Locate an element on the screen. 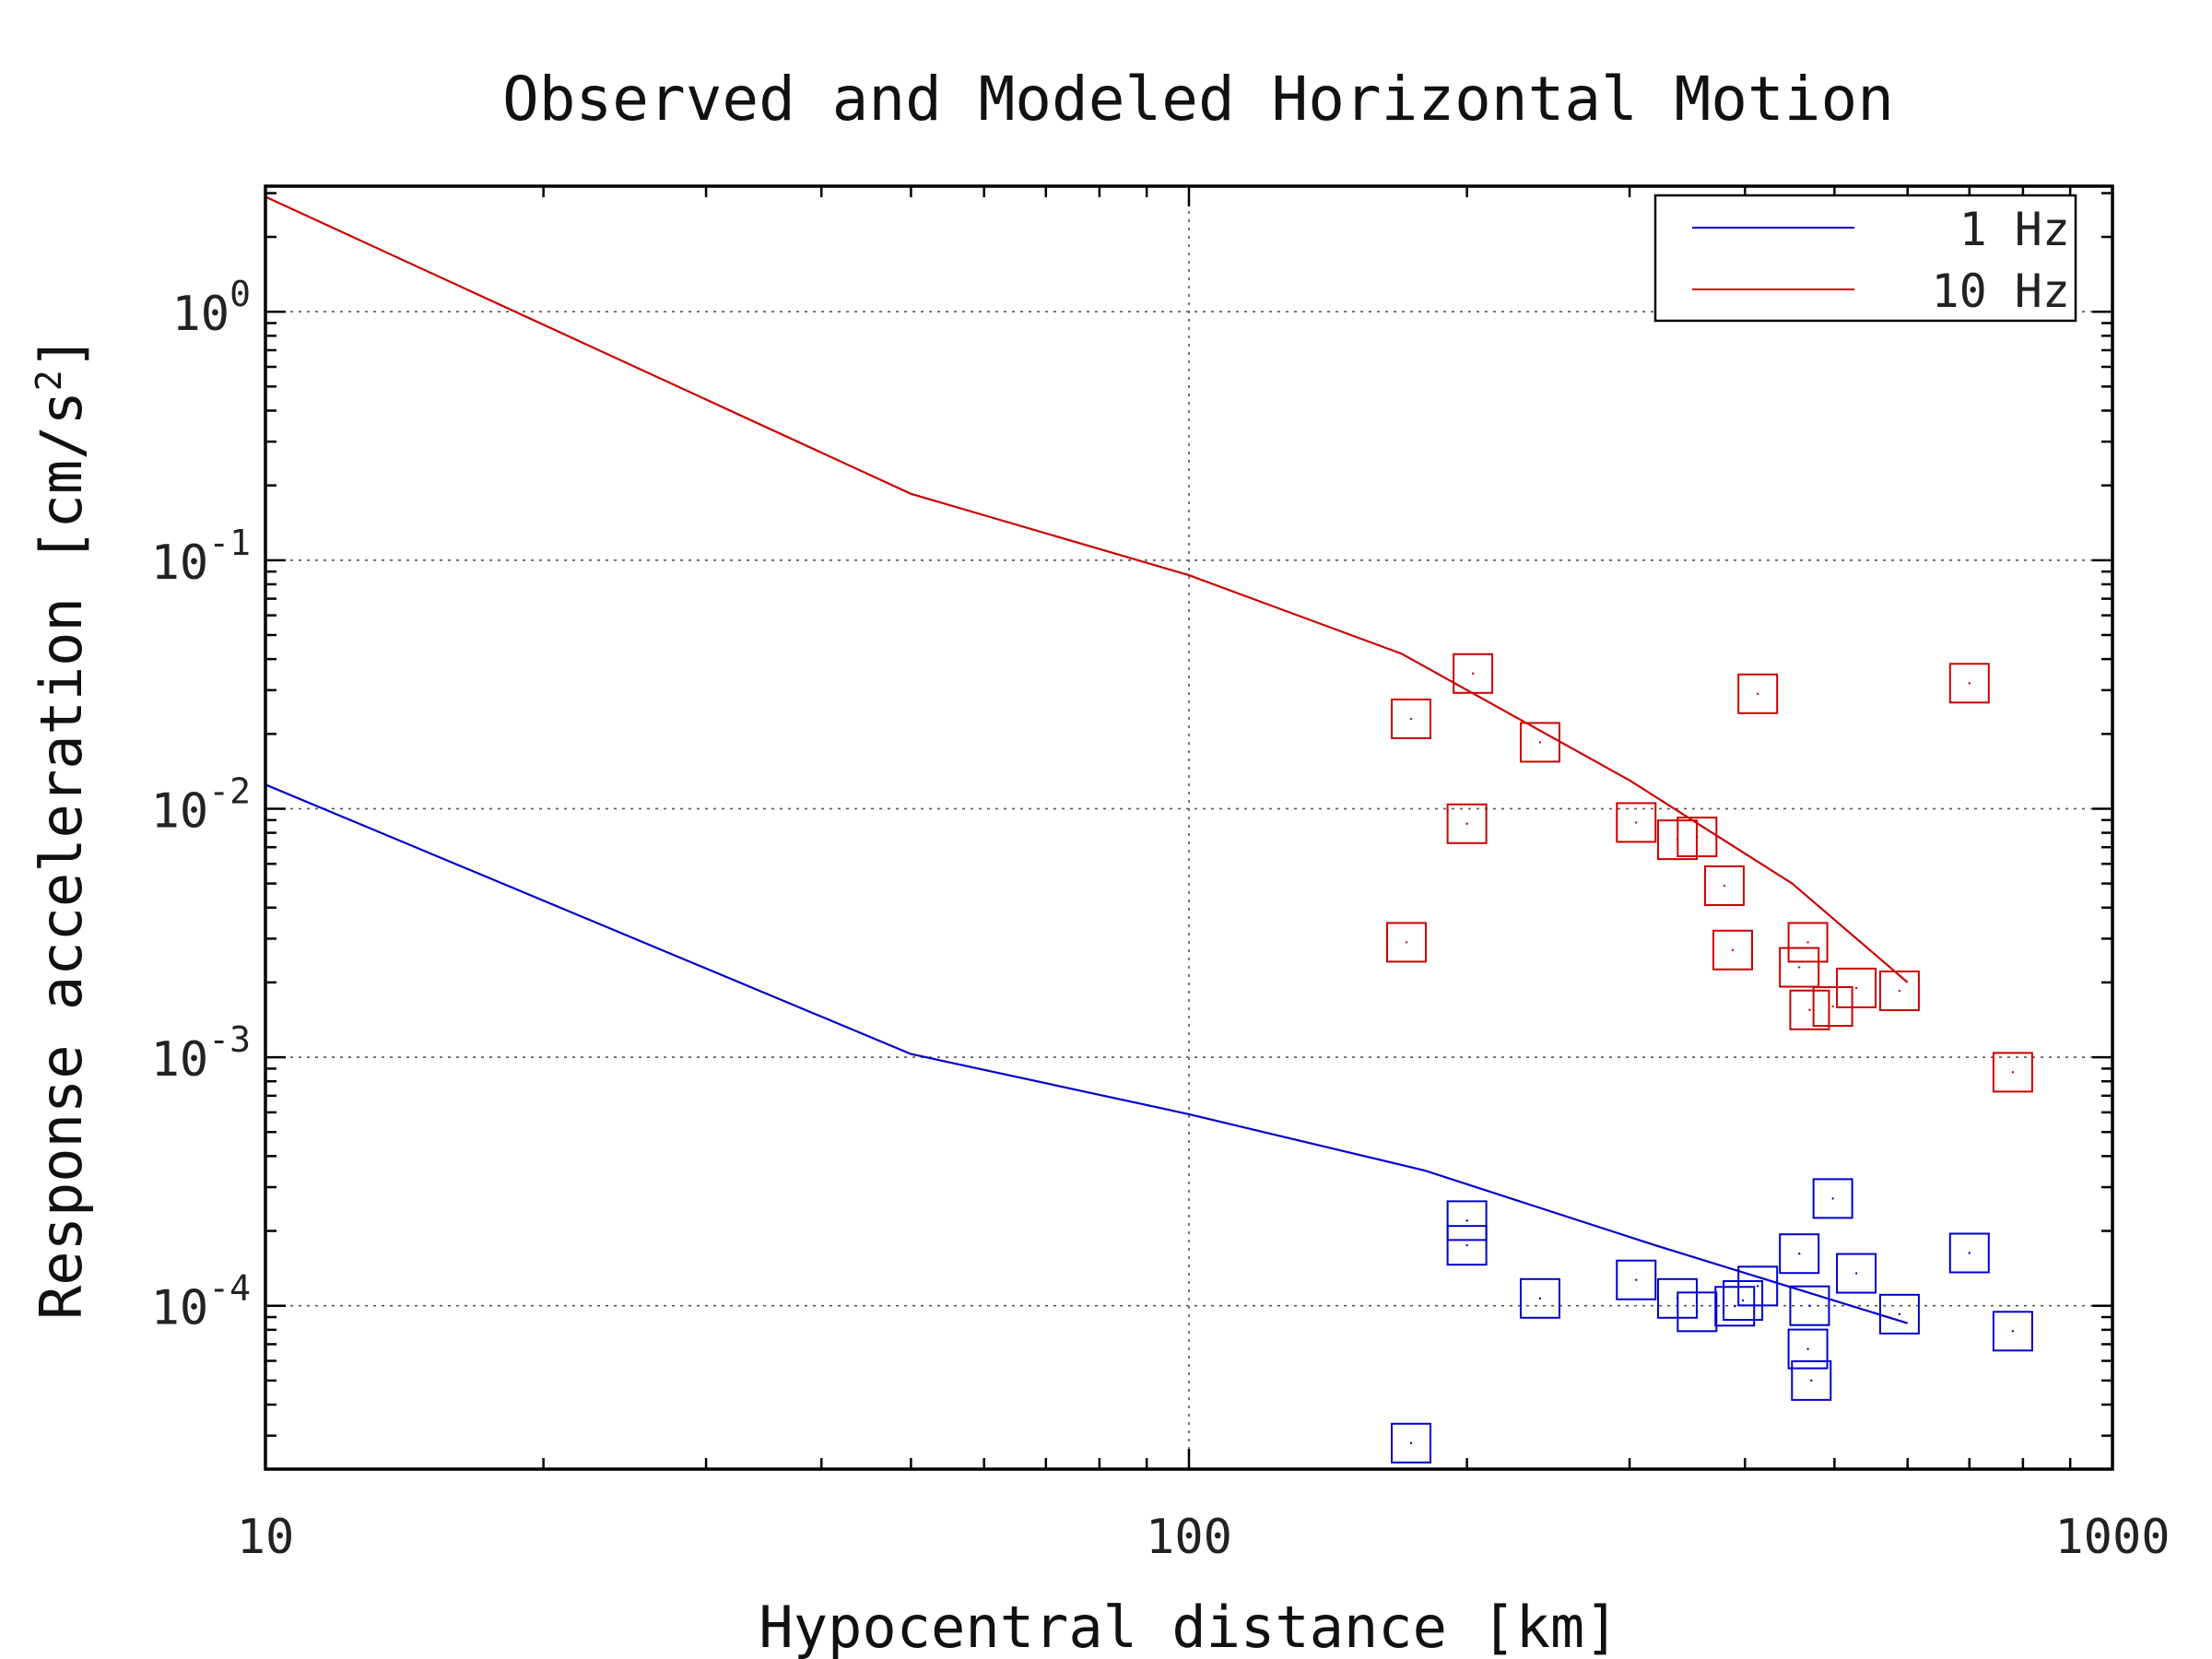 The image size is (2212, 1659). x-tick-labels: 10 100 1000 is located at coordinates (1204, 1537).